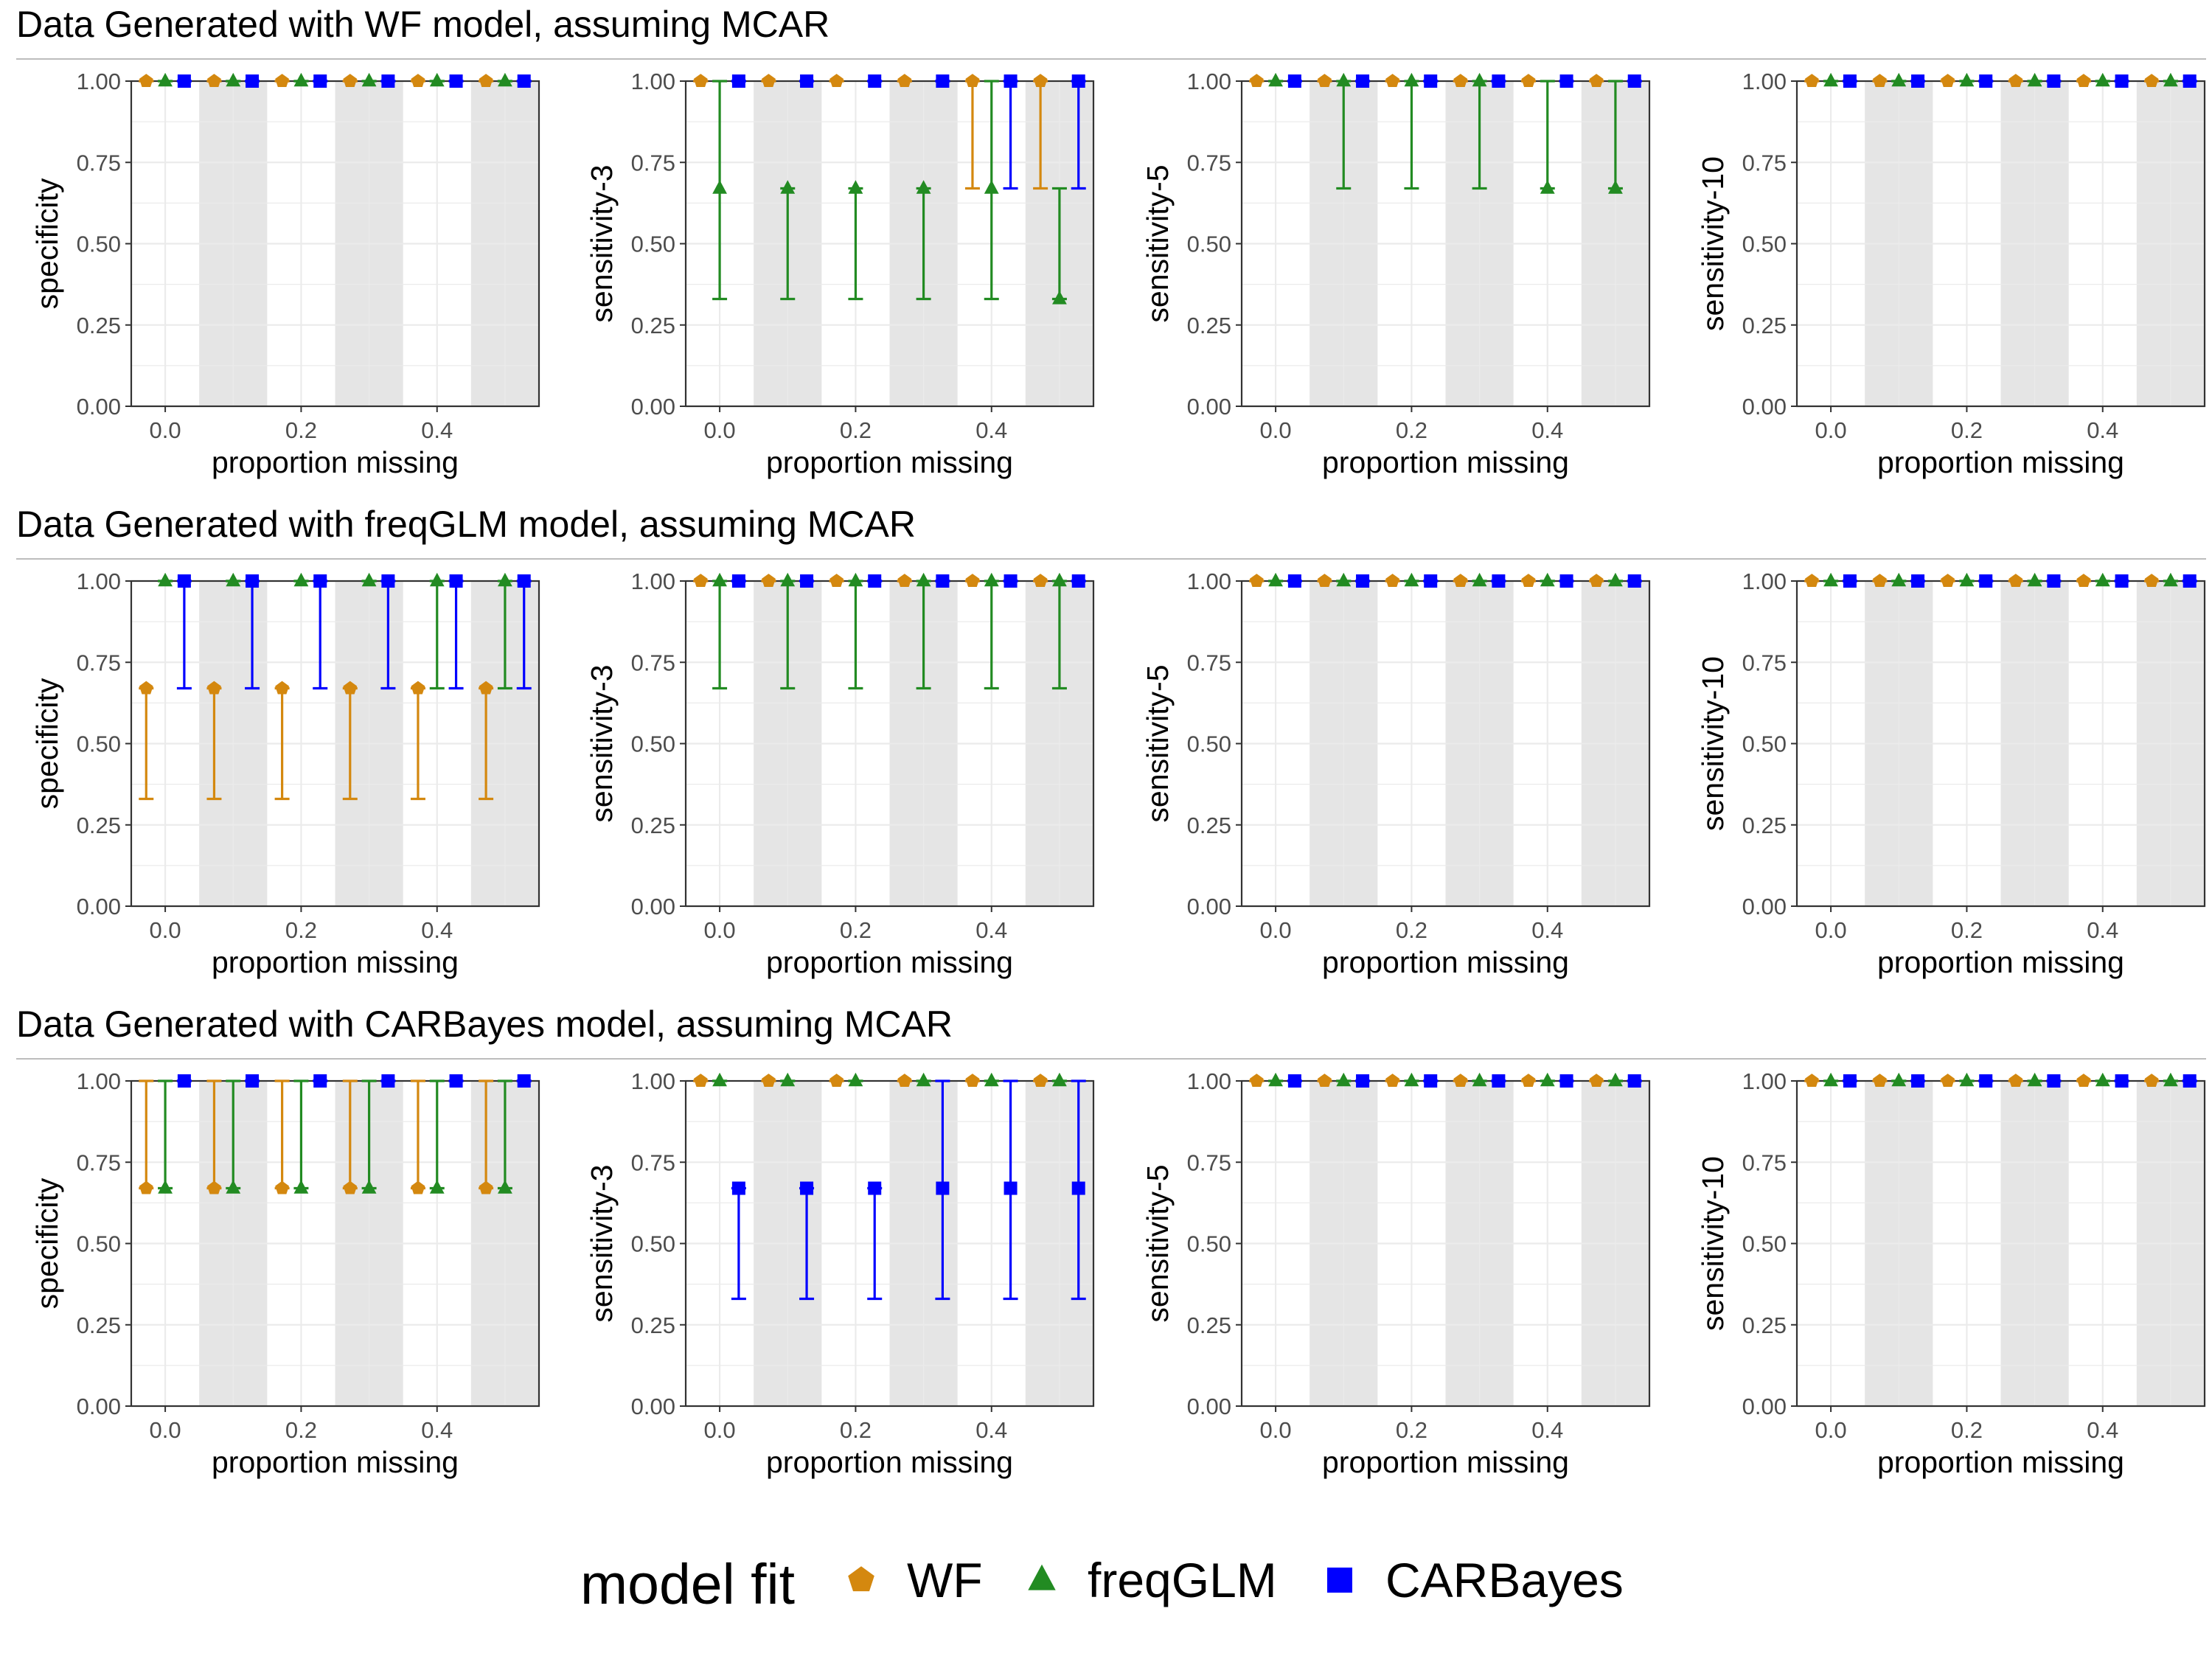  What do you see at coordinates (1982, 1080) in the screenshot?
I see `series-WF` at bounding box center [1982, 1080].